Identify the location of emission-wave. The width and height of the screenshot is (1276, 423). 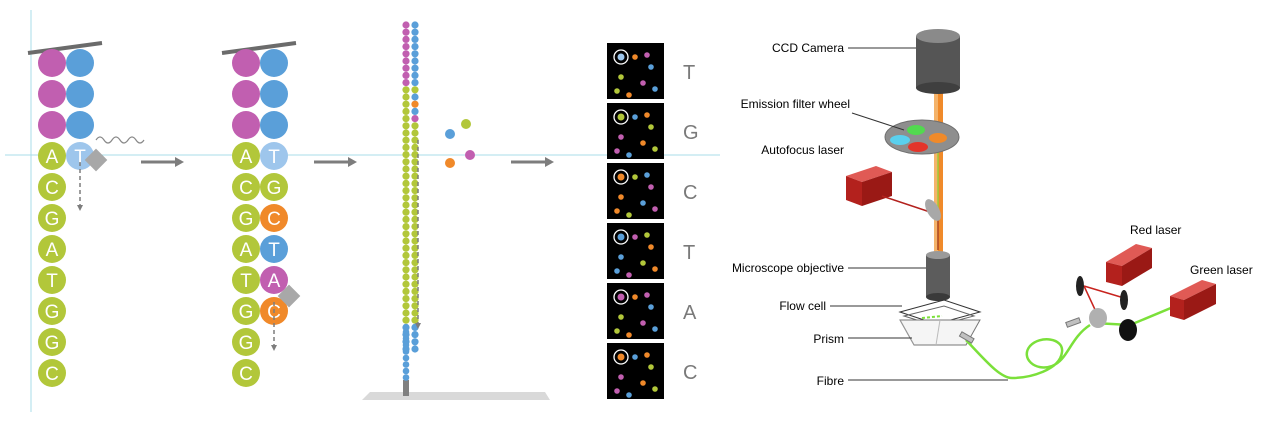
(120, 140).